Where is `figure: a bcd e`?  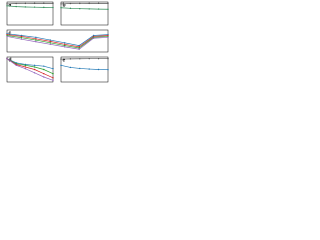 figure: a bcd e is located at coordinates (57, 42).